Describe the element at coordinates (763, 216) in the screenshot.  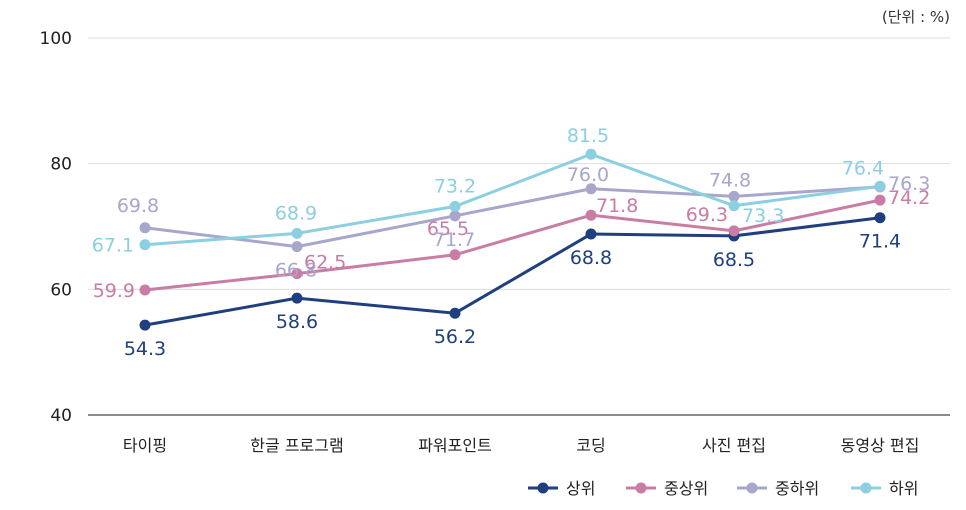
I see `data-label: 73.3` at that location.